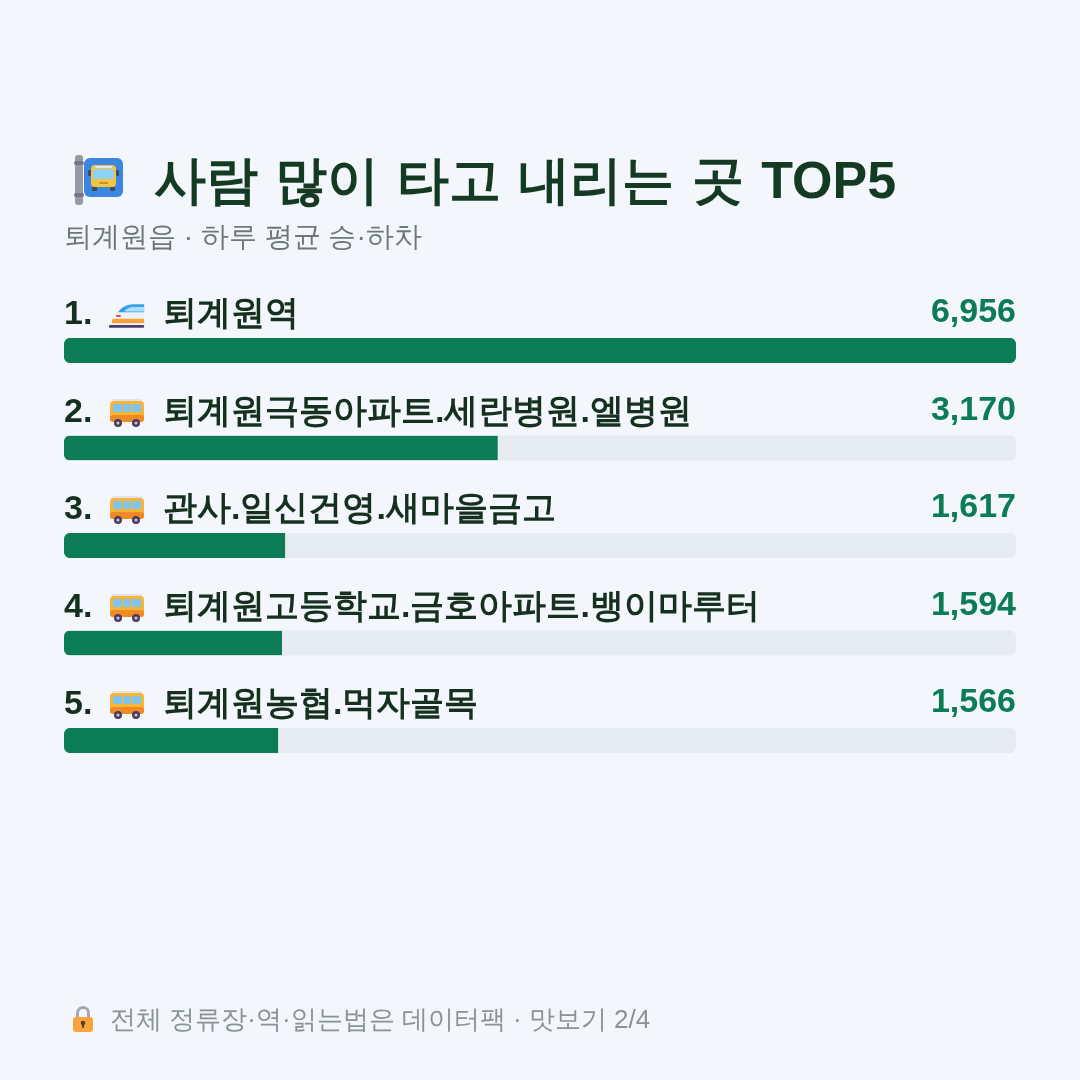  What do you see at coordinates (973, 700) in the screenshot?
I see `data-label: 1,566` at bounding box center [973, 700].